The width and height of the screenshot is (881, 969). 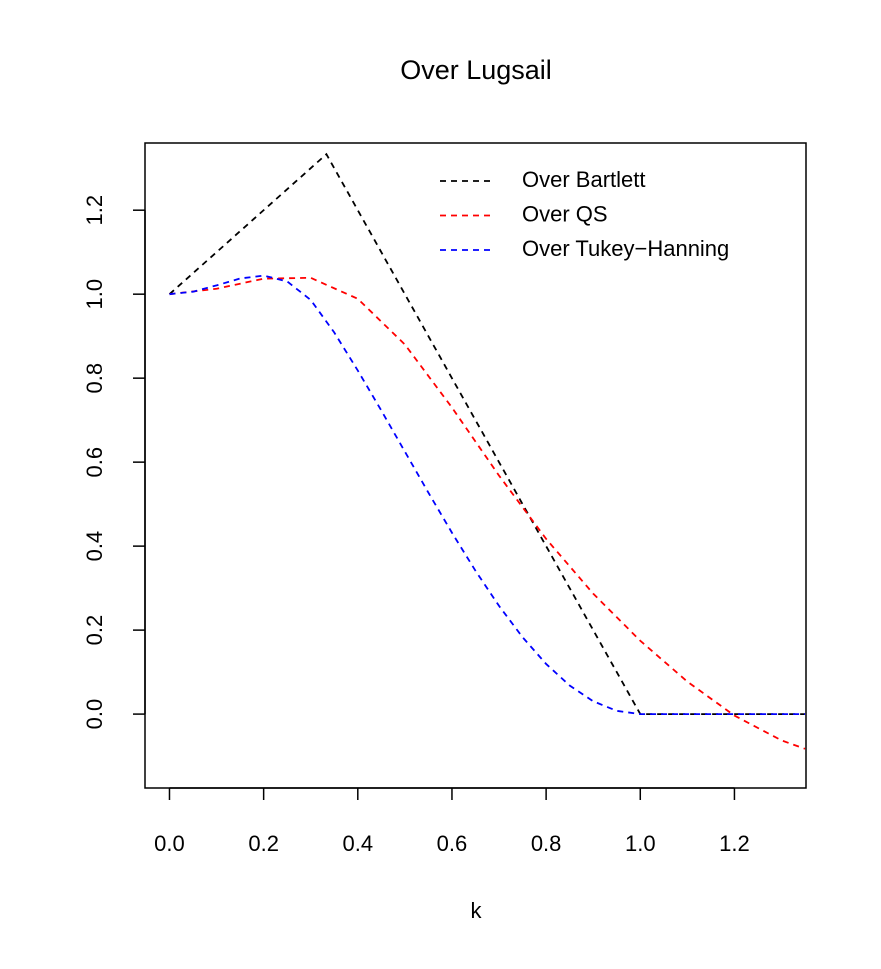 What do you see at coordinates (734, 843) in the screenshot?
I see `x-tick-label: 1.2` at bounding box center [734, 843].